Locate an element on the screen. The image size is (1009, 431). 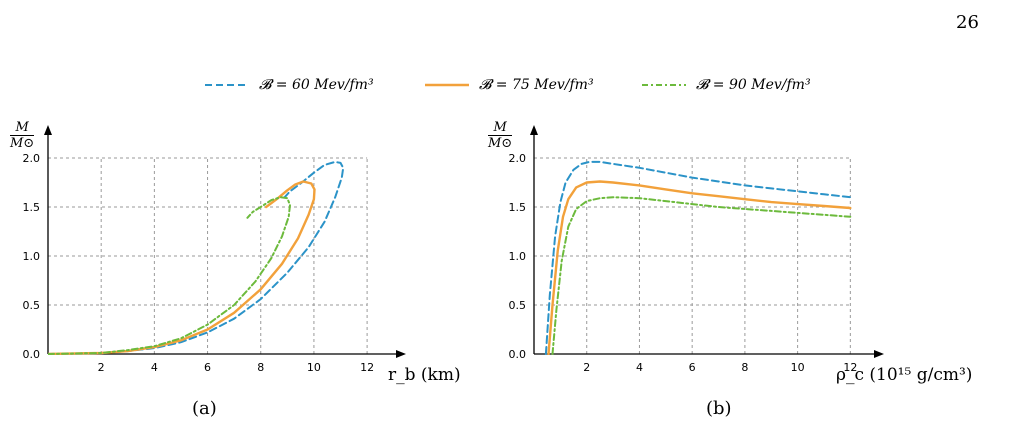
page-number: 26 is located at coordinates (967, 22).